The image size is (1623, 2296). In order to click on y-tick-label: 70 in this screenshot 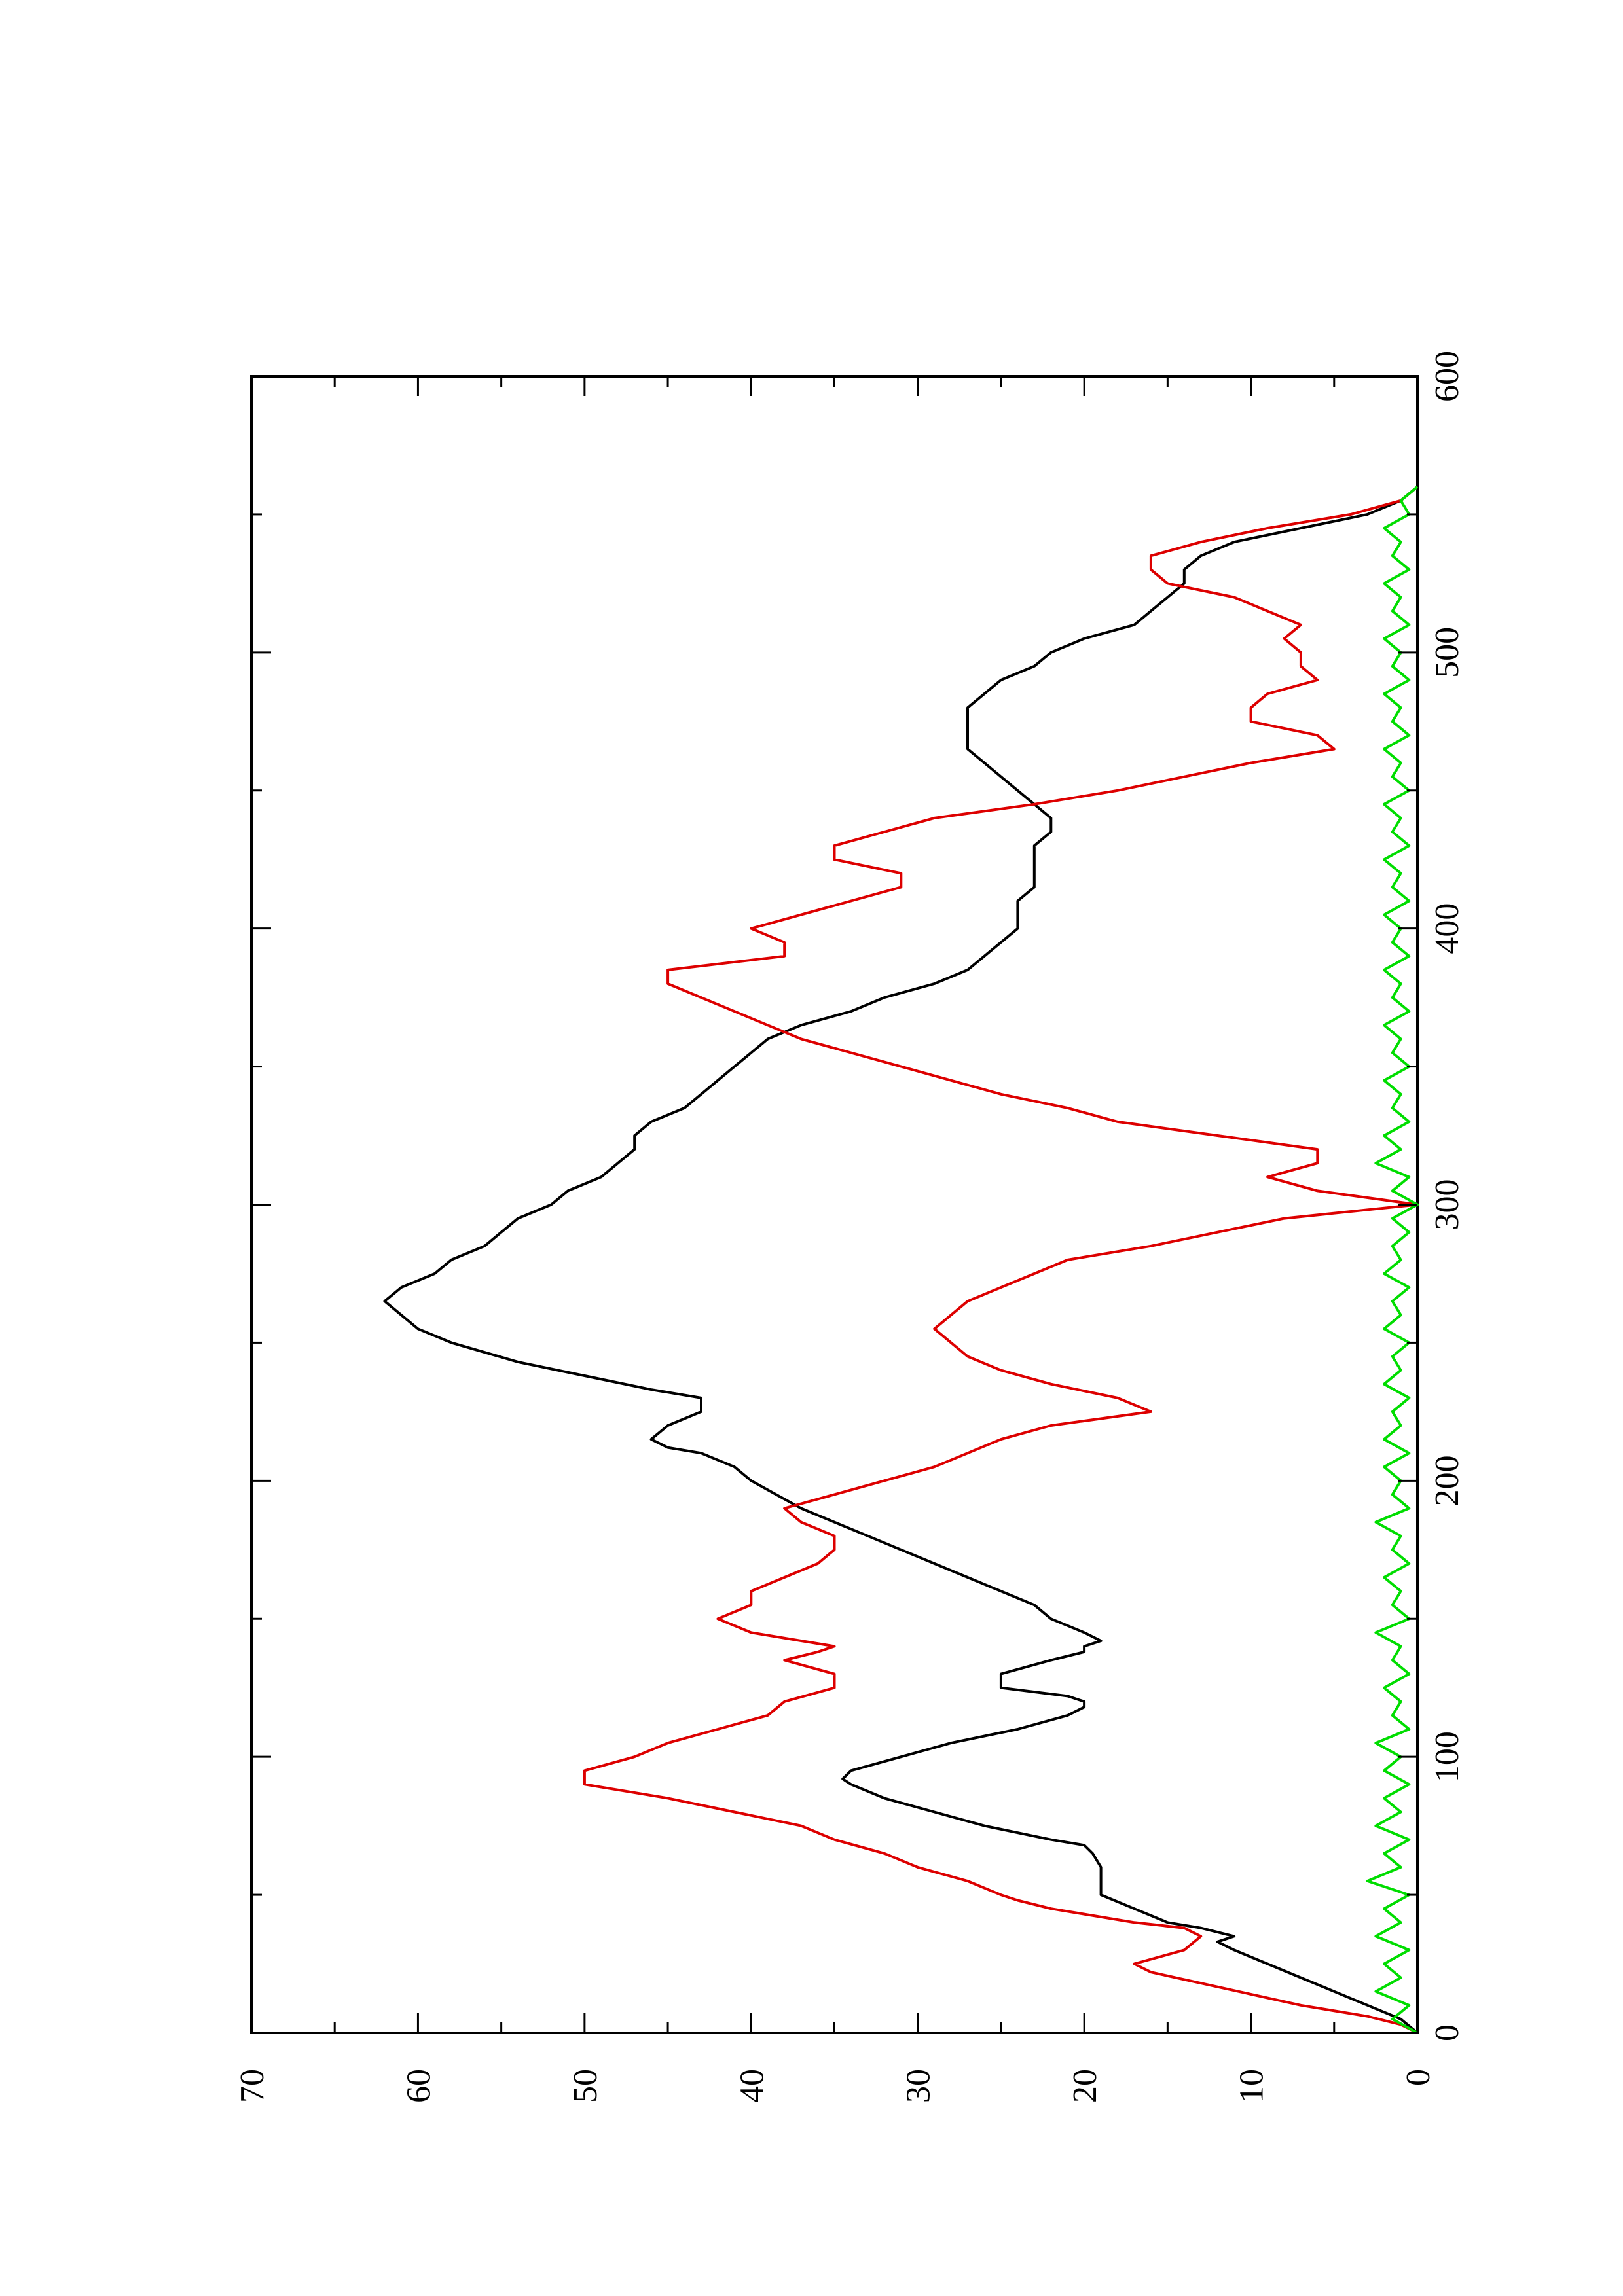, I will do `click(252, 2086)`.